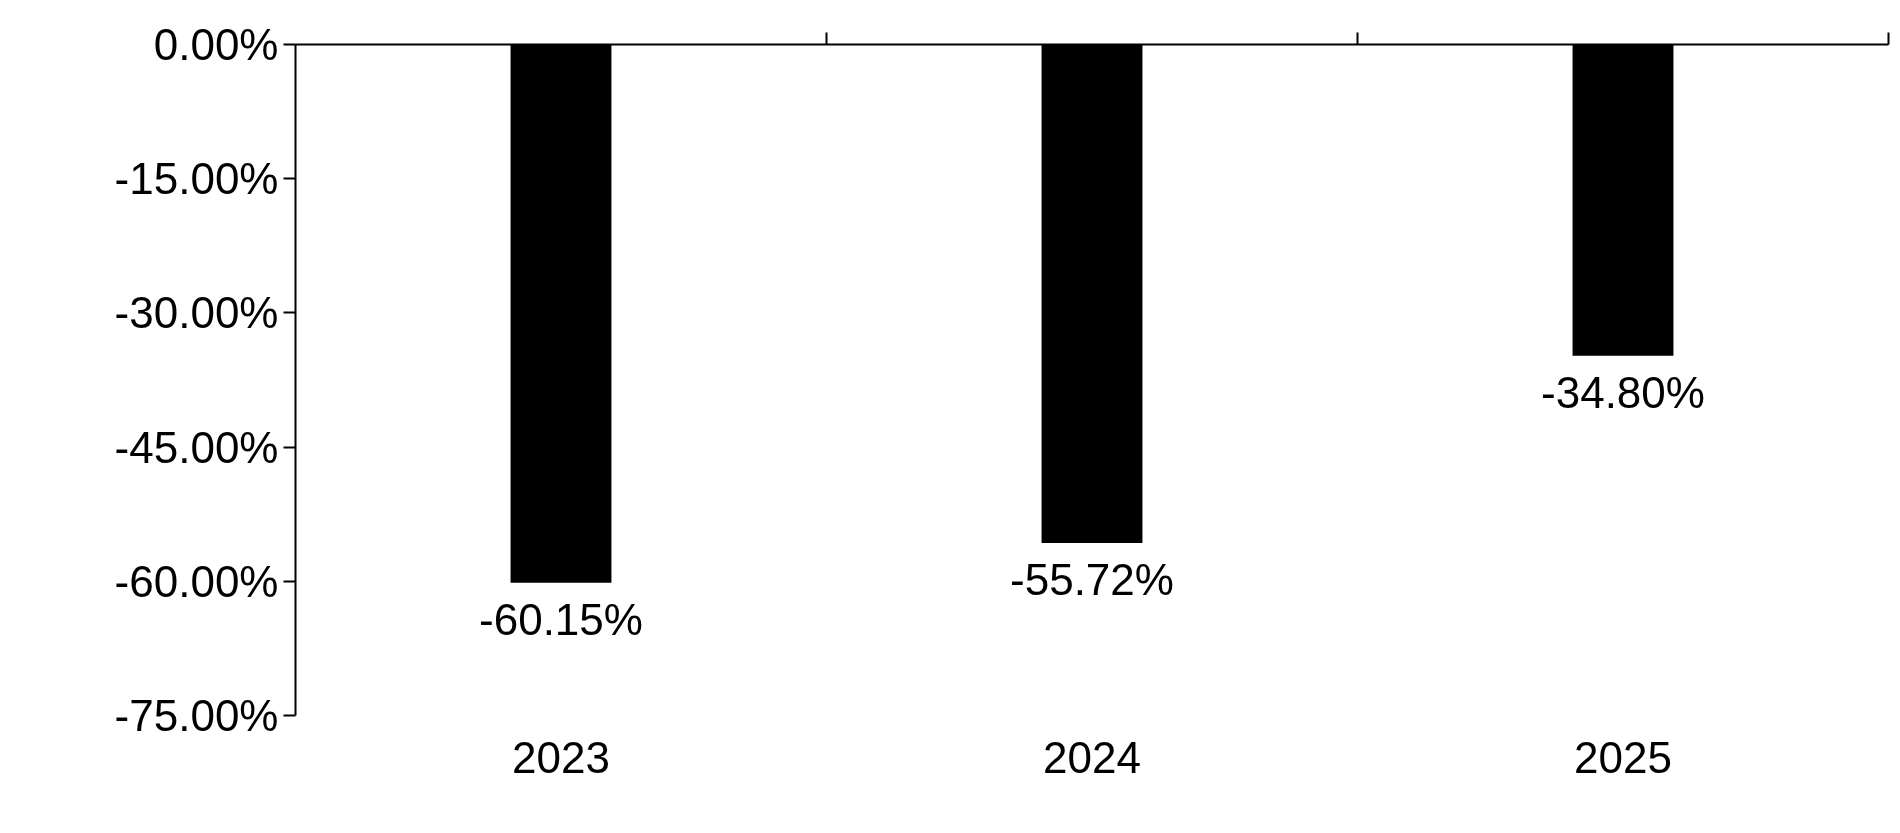 The image size is (1900, 833). I want to click on y-tick-label: -30.00%, so click(196, 313).